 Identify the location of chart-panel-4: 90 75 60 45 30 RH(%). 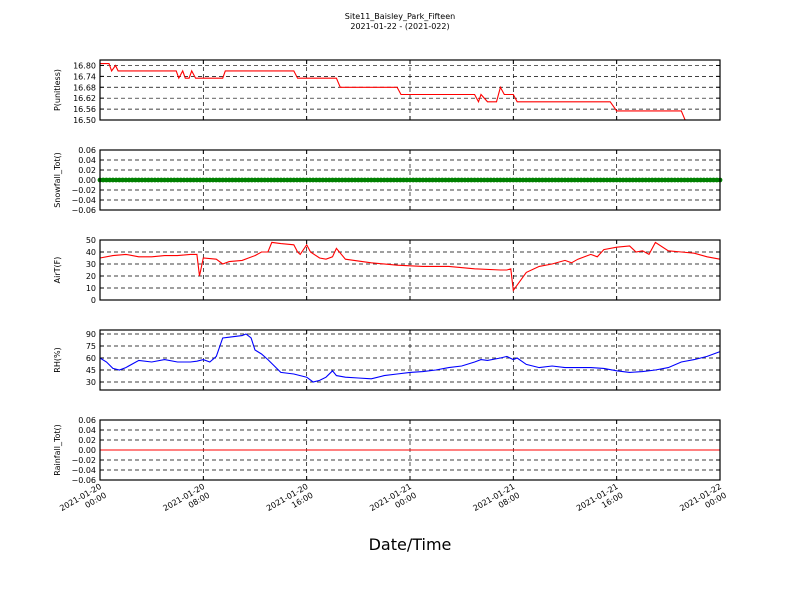
(387, 360).